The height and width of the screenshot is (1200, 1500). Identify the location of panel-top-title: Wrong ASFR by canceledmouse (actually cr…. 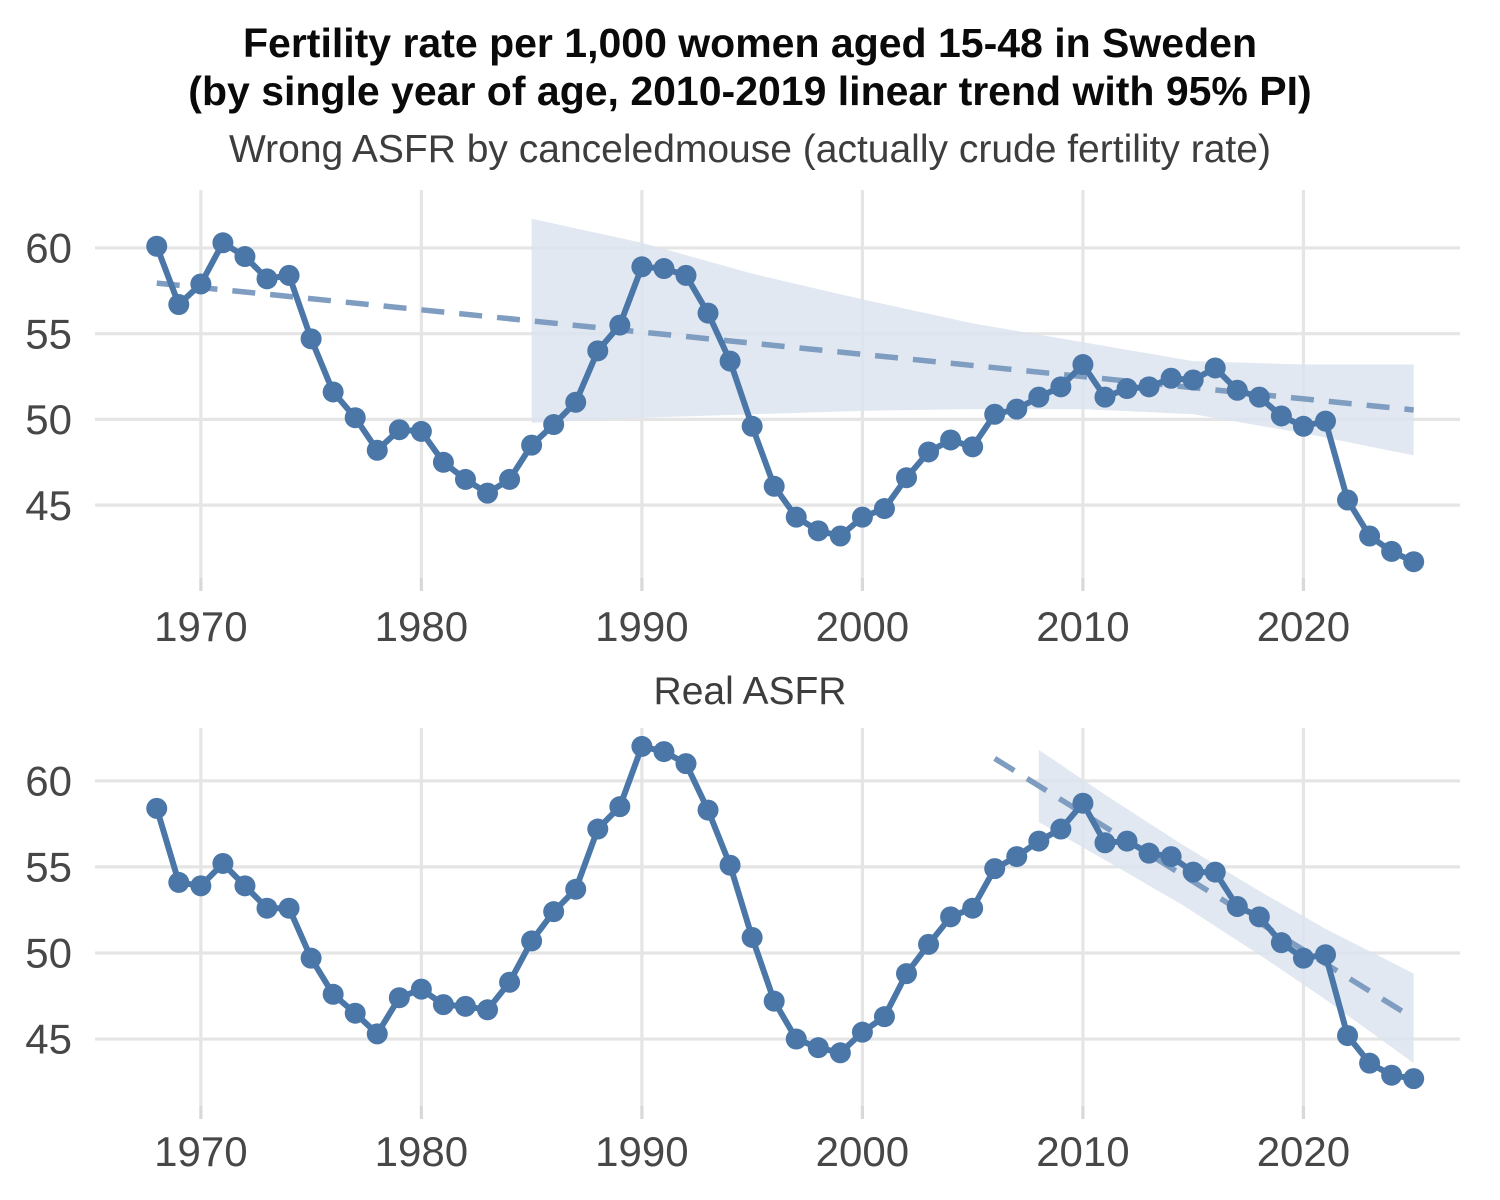
(750, 149).